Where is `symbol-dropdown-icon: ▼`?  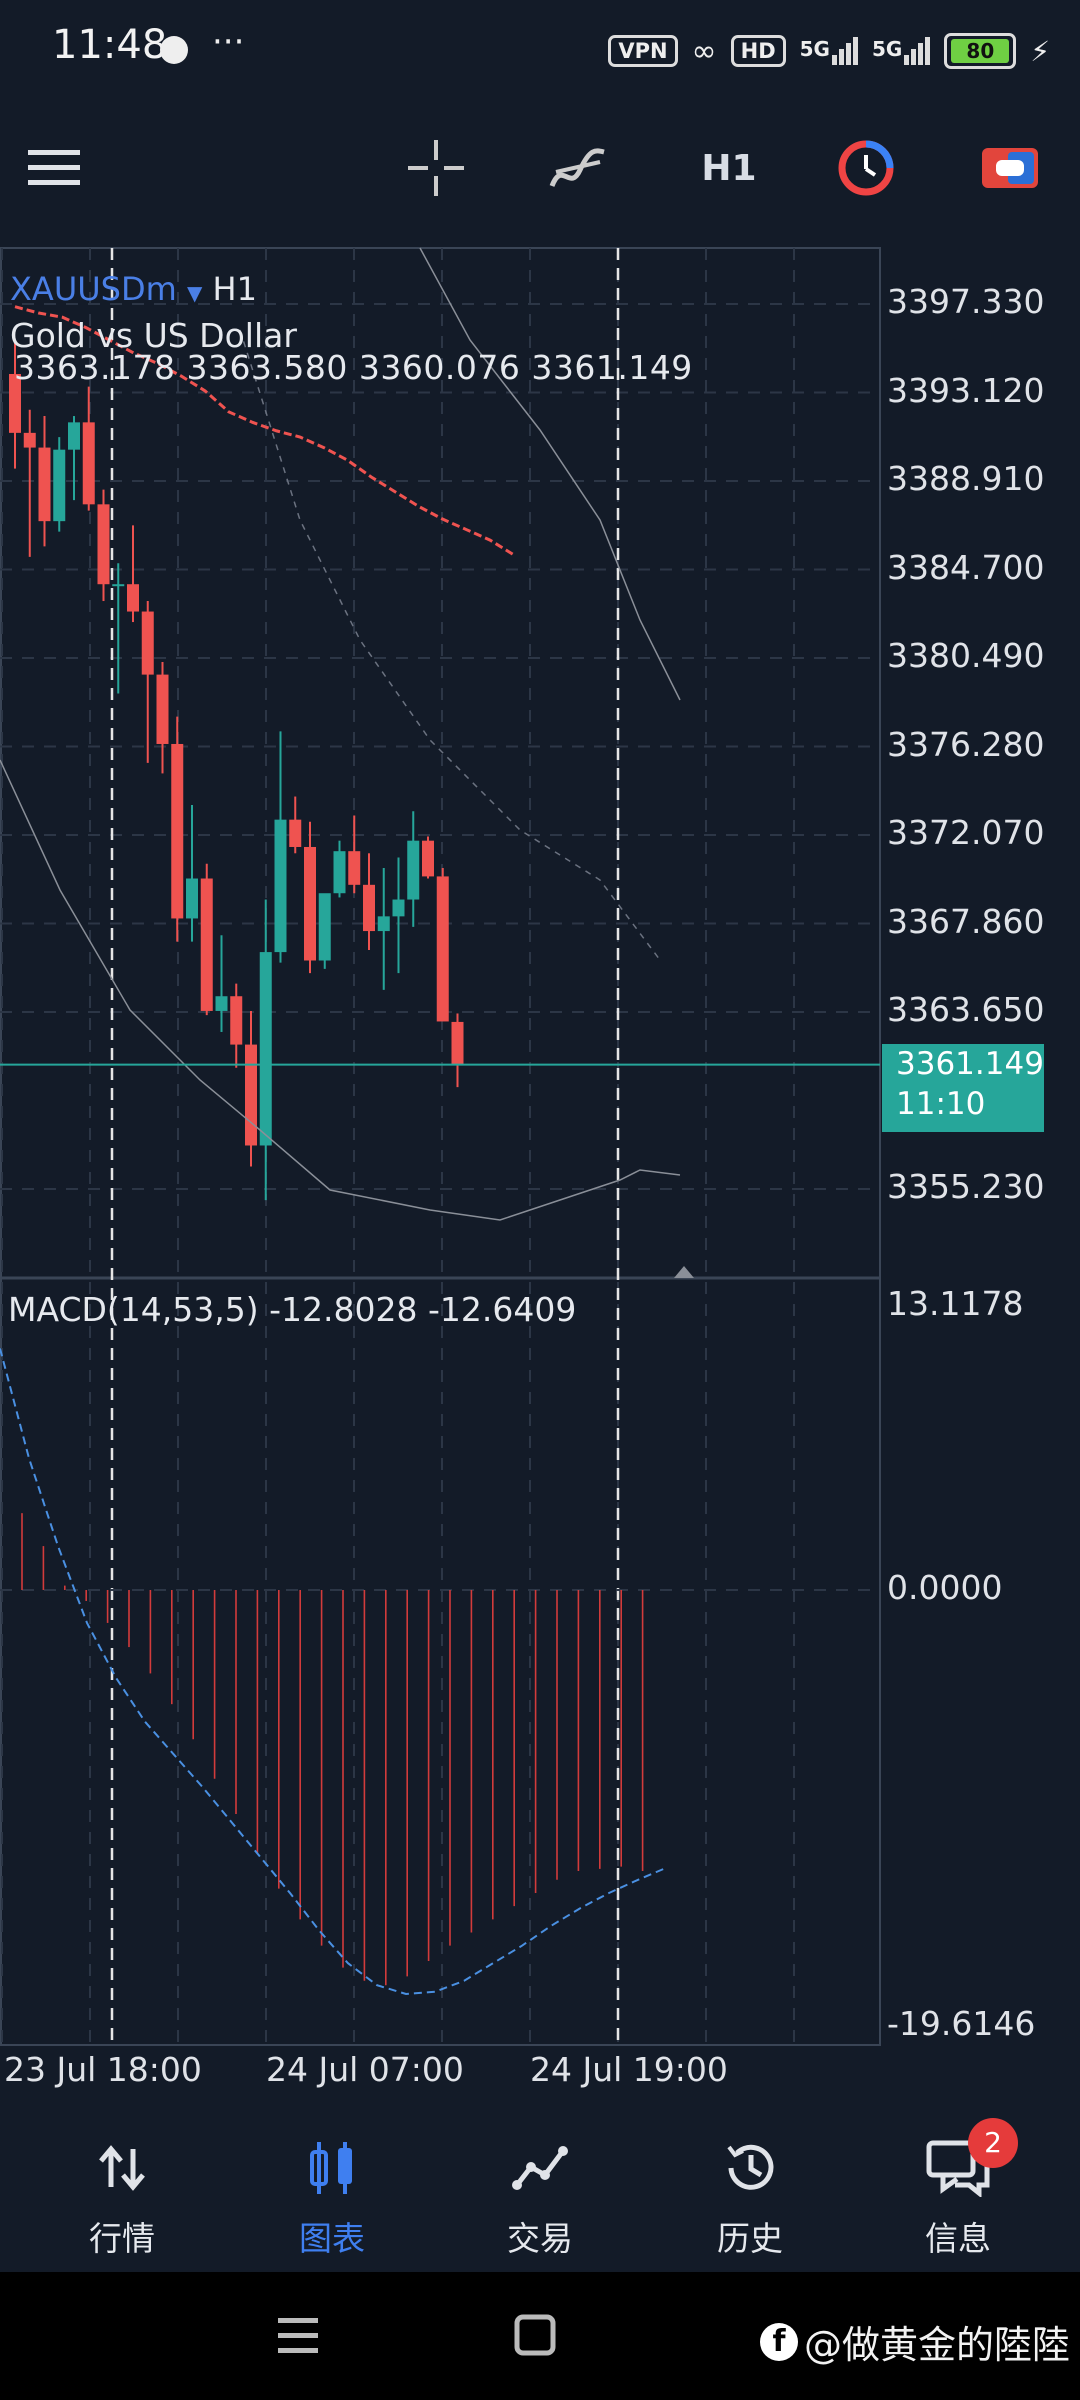 symbol-dropdown-icon: ▼ is located at coordinates (194, 293).